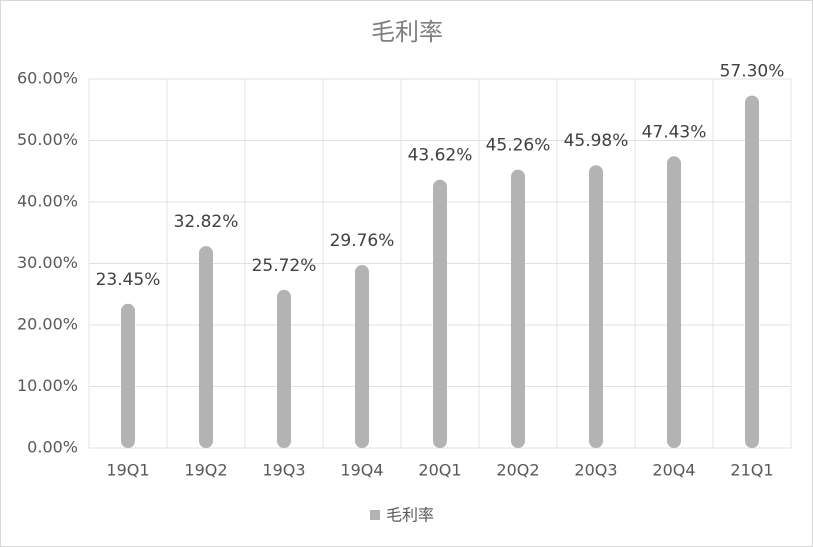  I want to click on y-tick-label: 40.00%, so click(47, 201).